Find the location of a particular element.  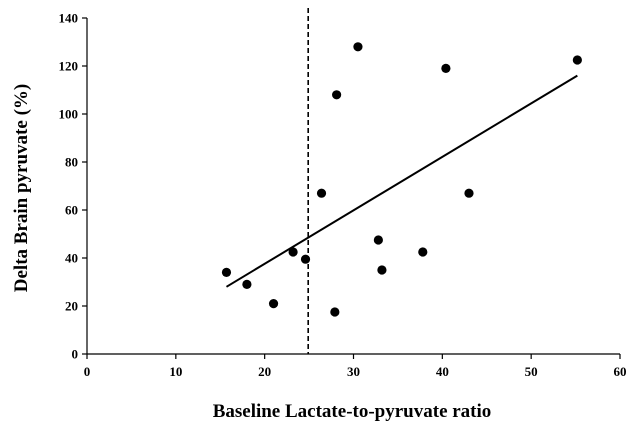

y-tick-label: 100 is located at coordinates (69, 114).